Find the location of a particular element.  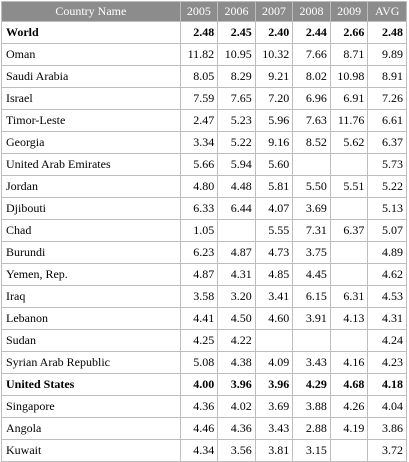

country-name-cell: Chad is located at coordinates (91, 230).